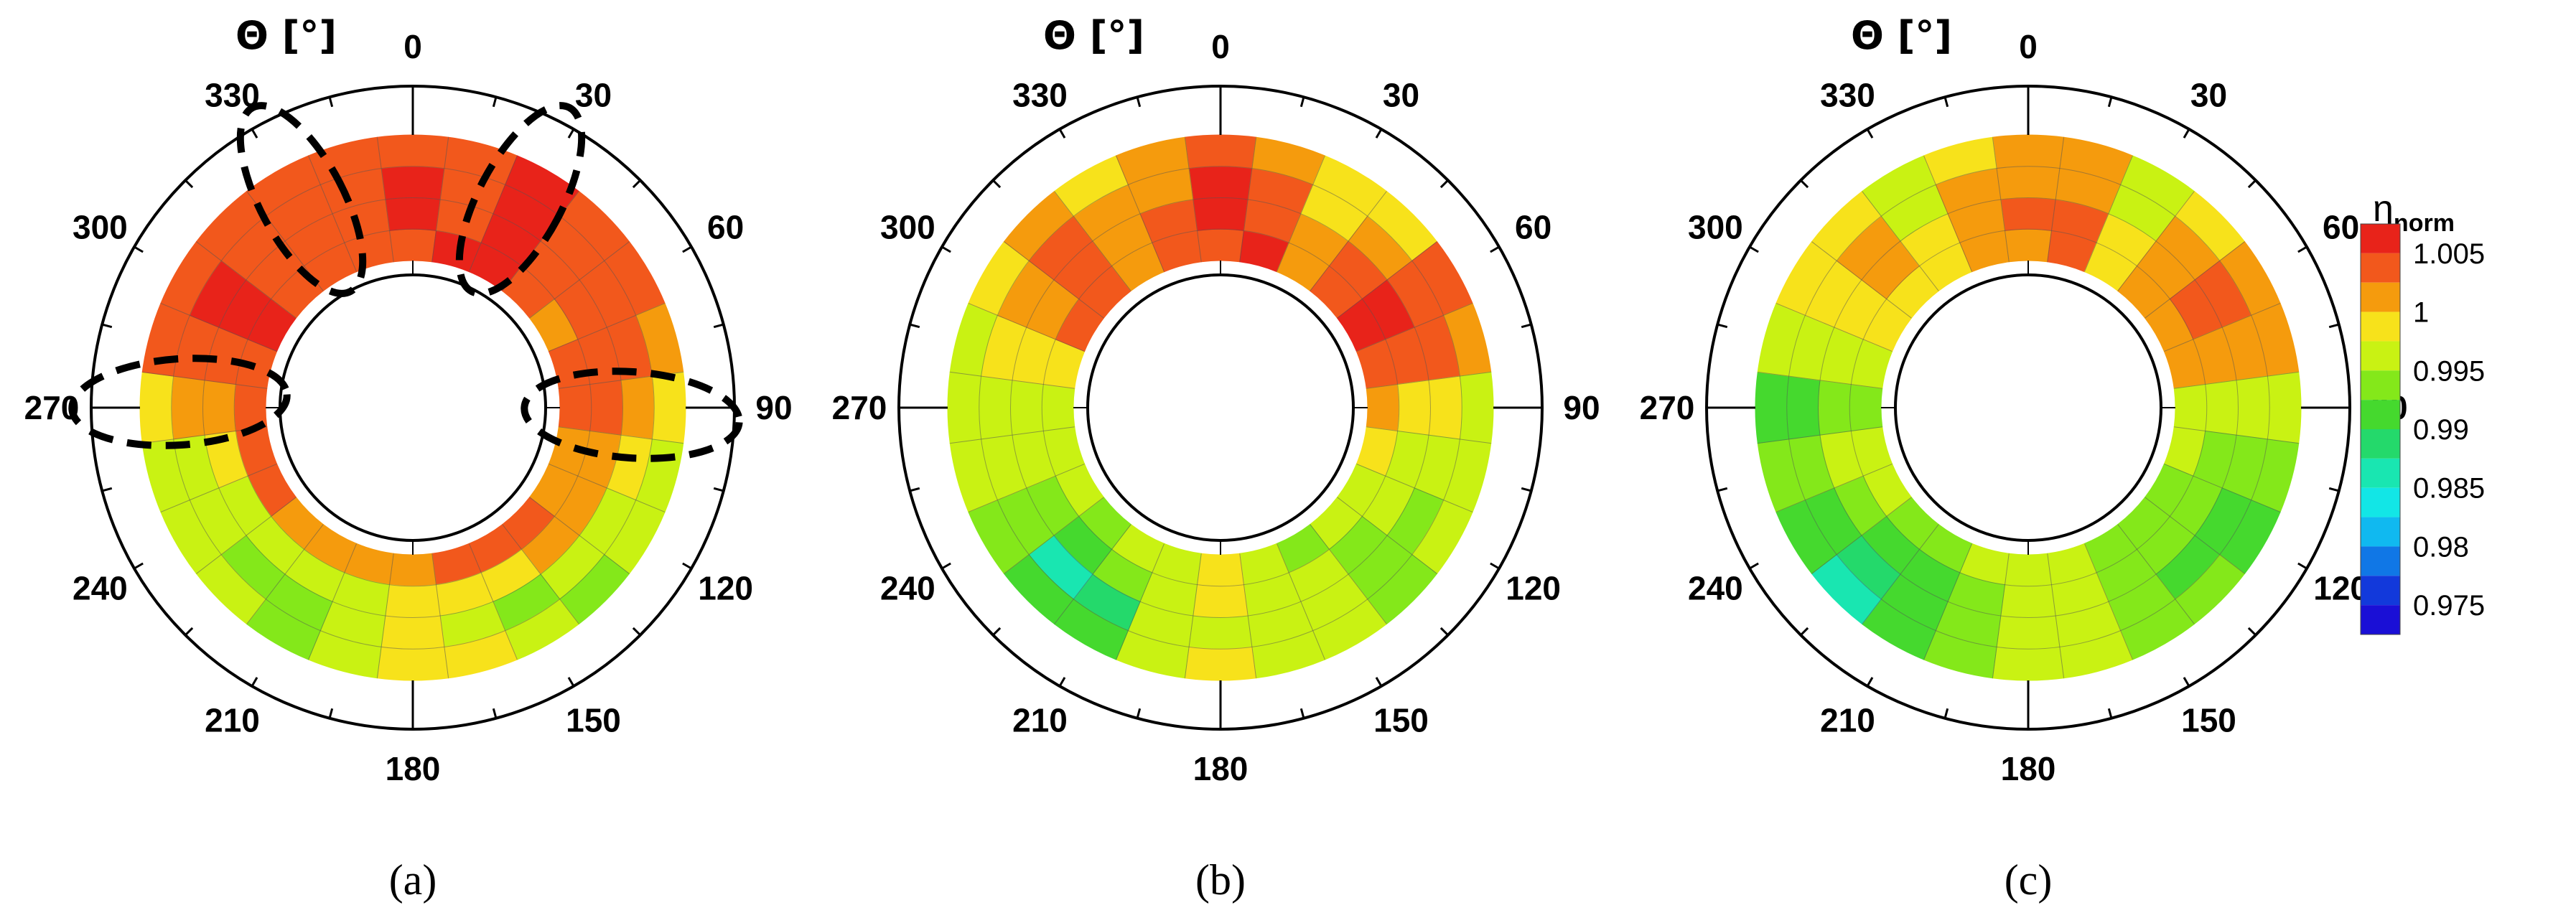 This screenshot has width=2576, height=923. I want to click on angle-tick-label: 90, so click(773, 407).